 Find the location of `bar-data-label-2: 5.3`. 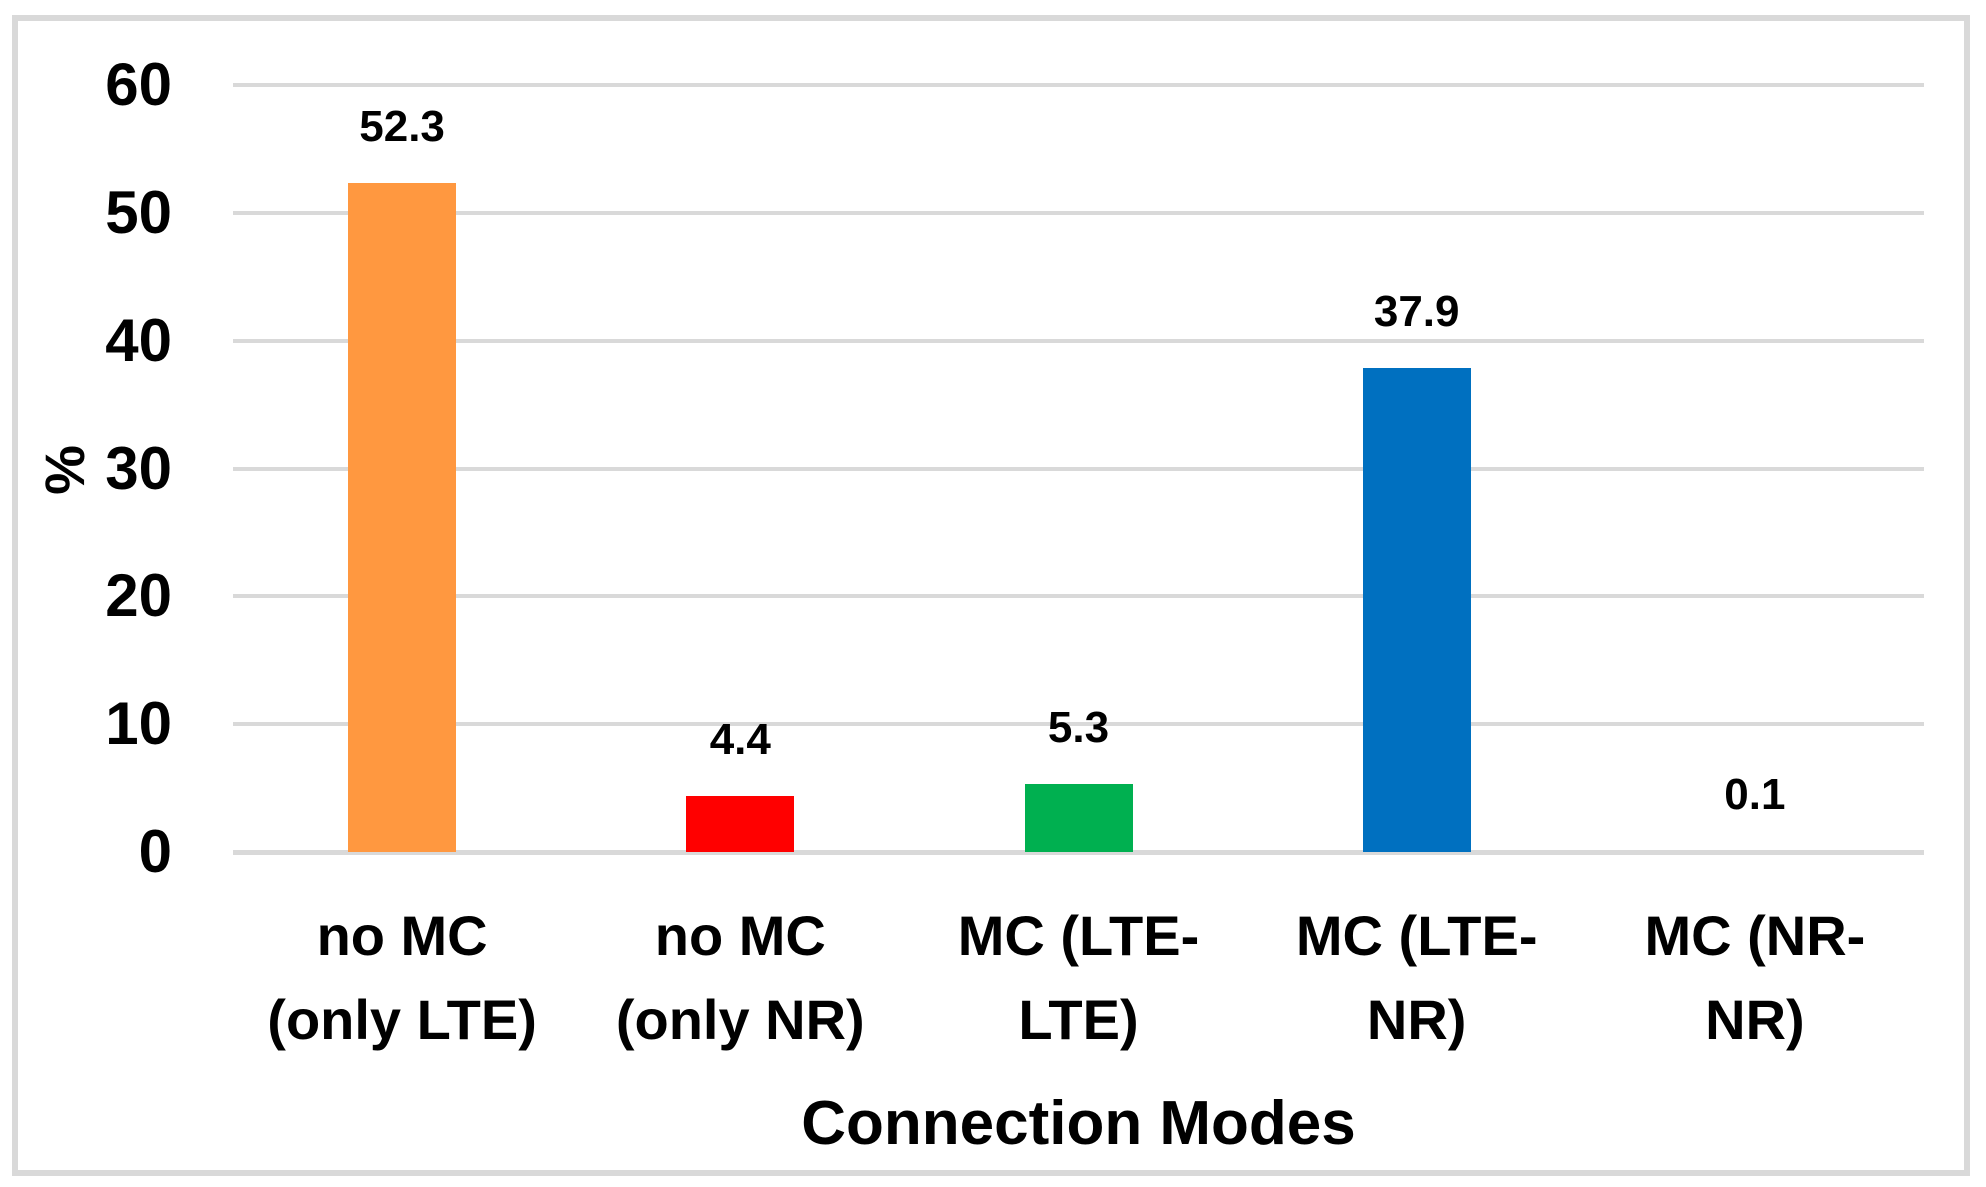

bar-data-label-2: 5.3 is located at coordinates (1078, 728).